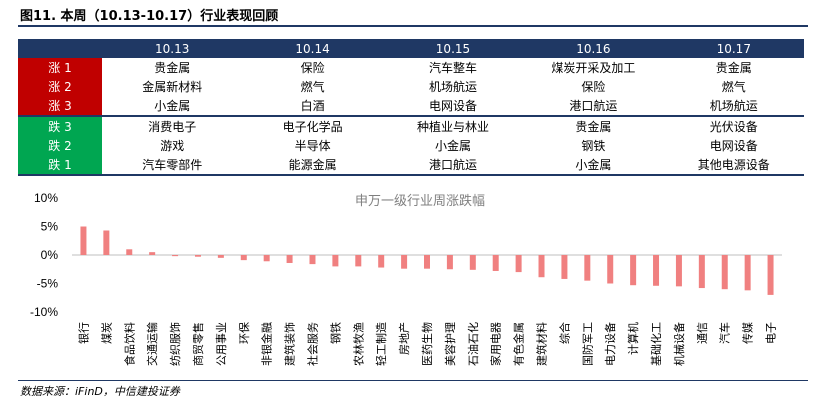 This screenshot has width=830, height=405. What do you see at coordinates (152, 344) in the screenshot?
I see `x-tick-label: 交通运输` at bounding box center [152, 344].